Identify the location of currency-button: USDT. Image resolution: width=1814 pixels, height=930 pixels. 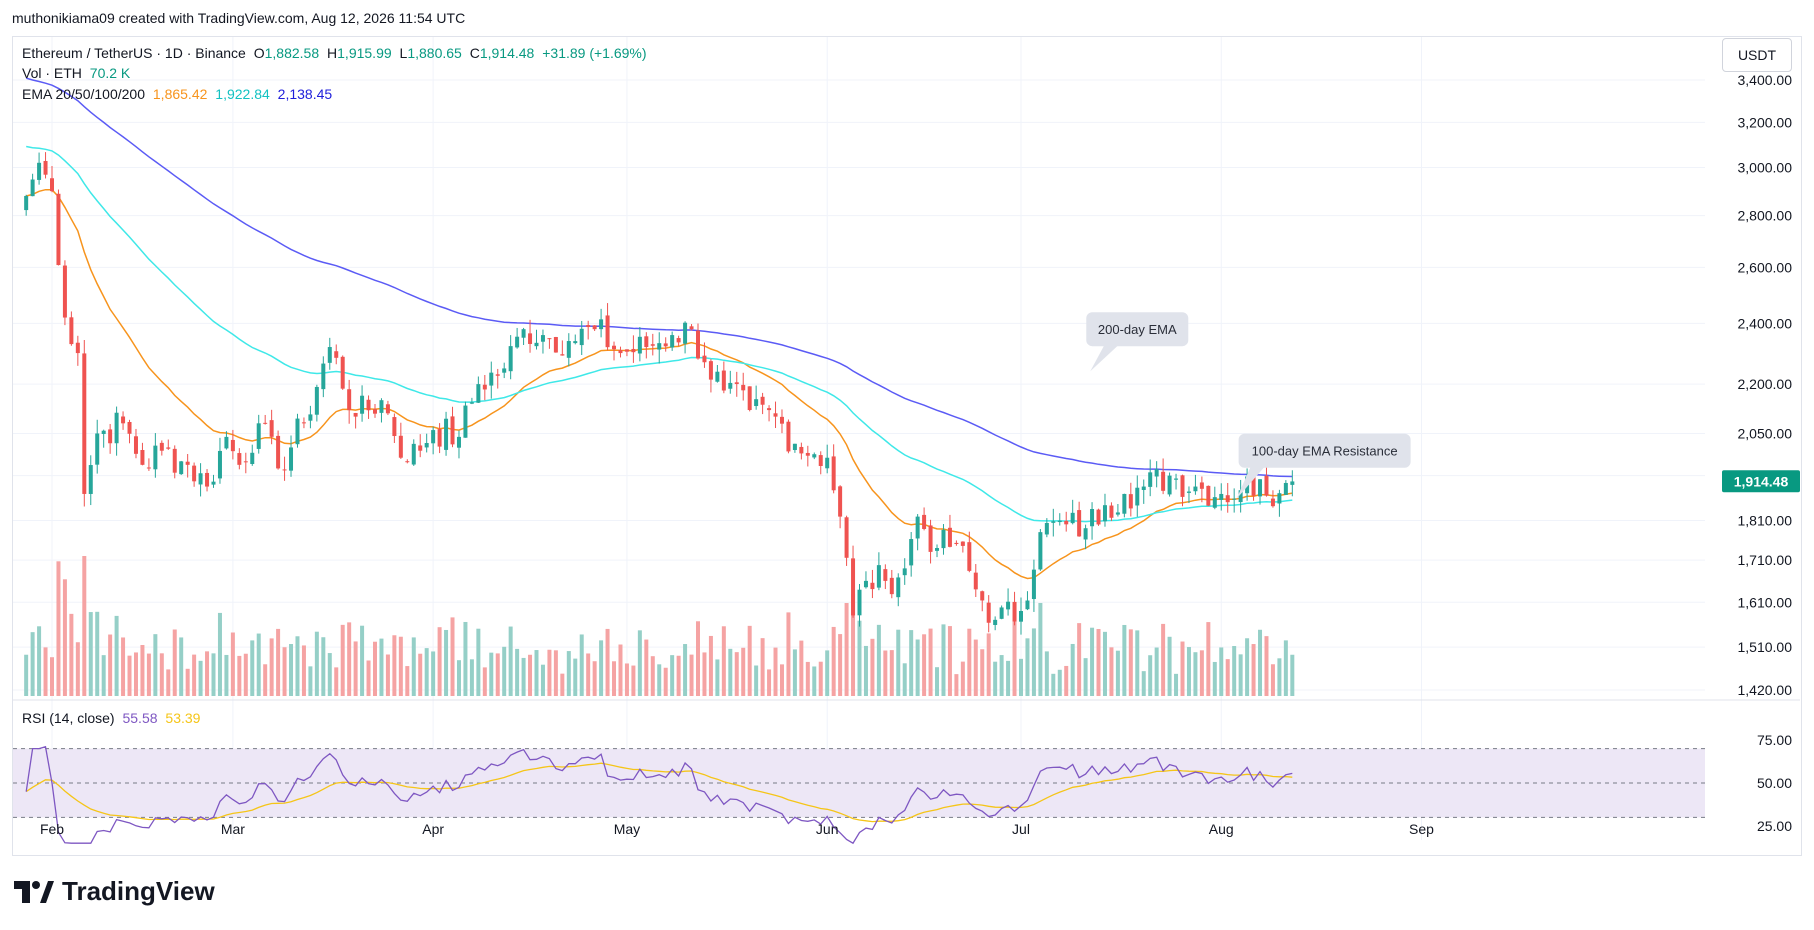
(1757, 55).